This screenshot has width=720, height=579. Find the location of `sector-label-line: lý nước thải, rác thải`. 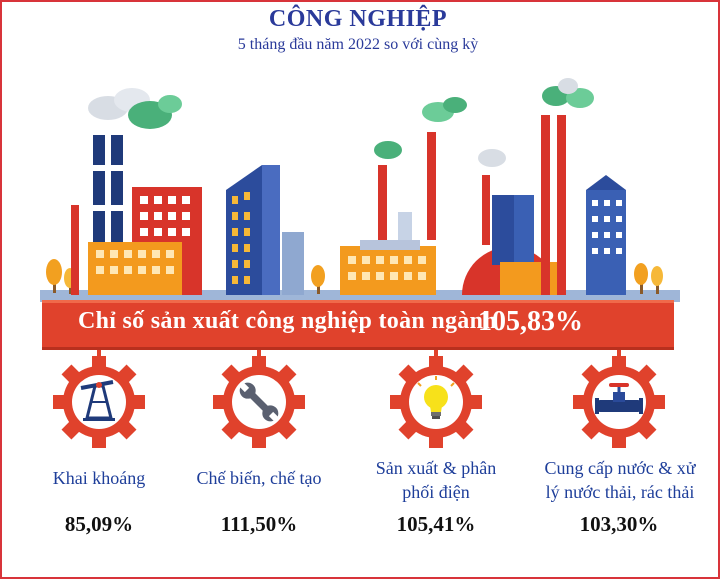

sector-label-line: lý nước thải, rác thải is located at coordinates (620, 492).